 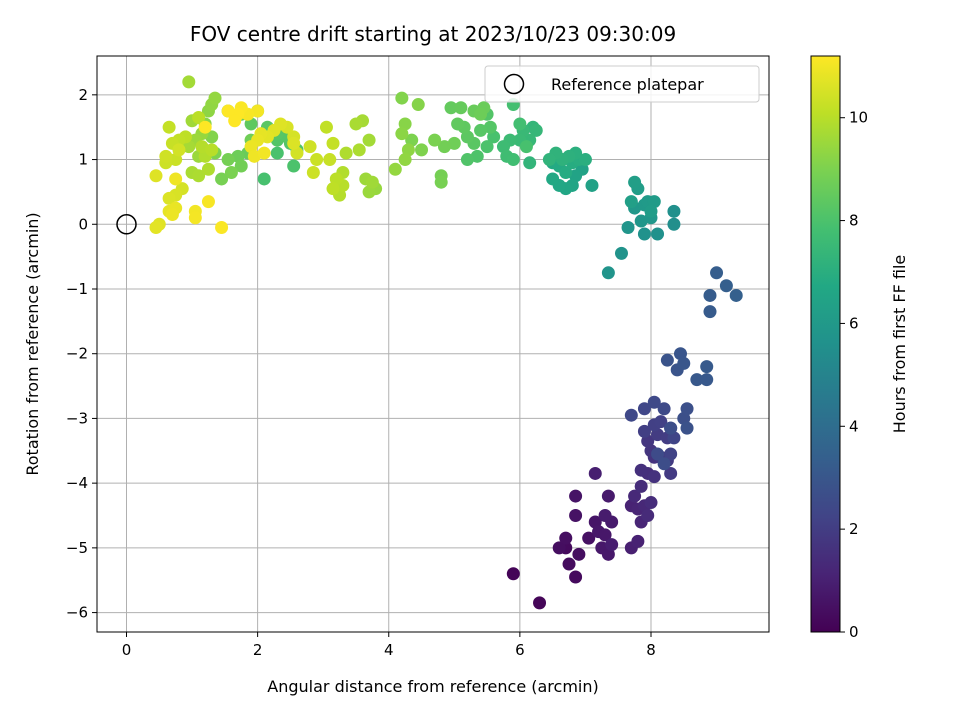 I want to click on colorbar-tick-label: 4, so click(x=854, y=426).